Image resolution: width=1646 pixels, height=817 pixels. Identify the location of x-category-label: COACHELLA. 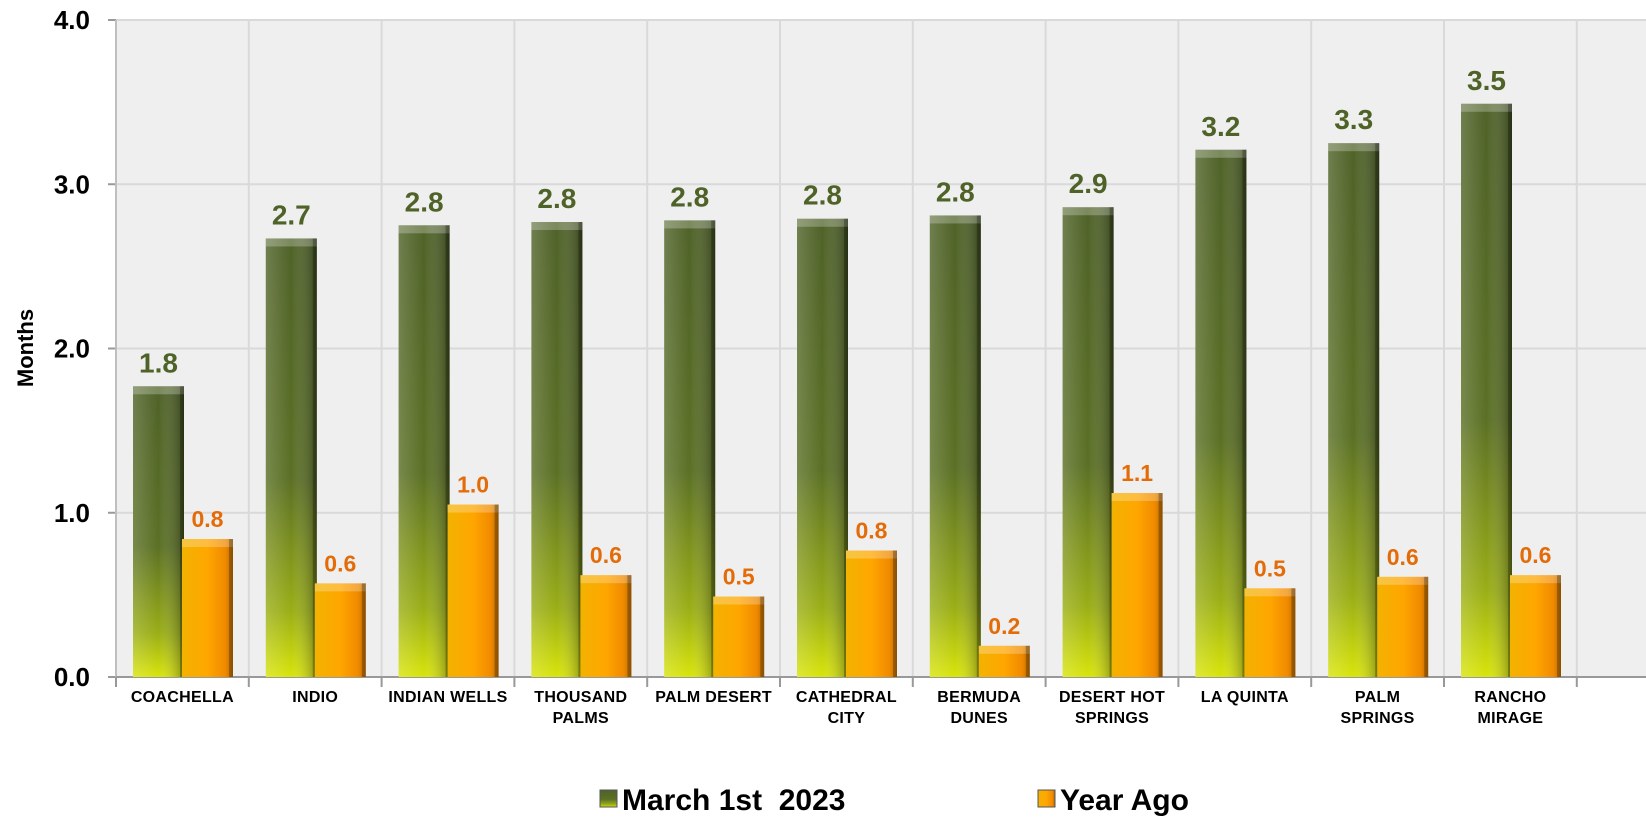
(182, 697).